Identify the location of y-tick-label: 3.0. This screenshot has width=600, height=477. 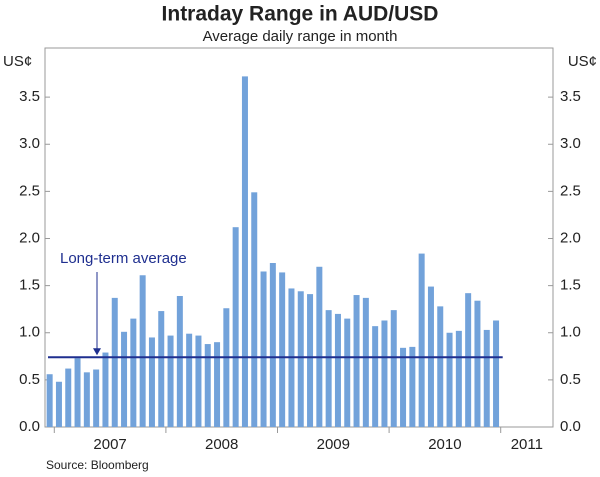
(29, 143).